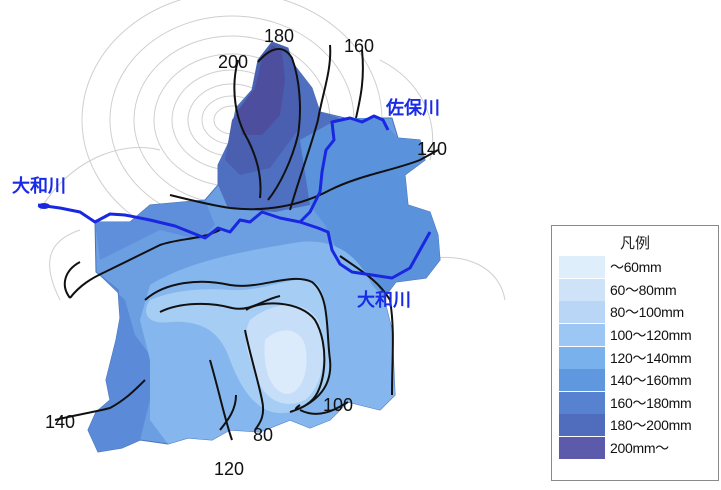  What do you see at coordinates (643, 289) in the screenshot?
I see `legend-label: 60～80mm` at bounding box center [643, 289].